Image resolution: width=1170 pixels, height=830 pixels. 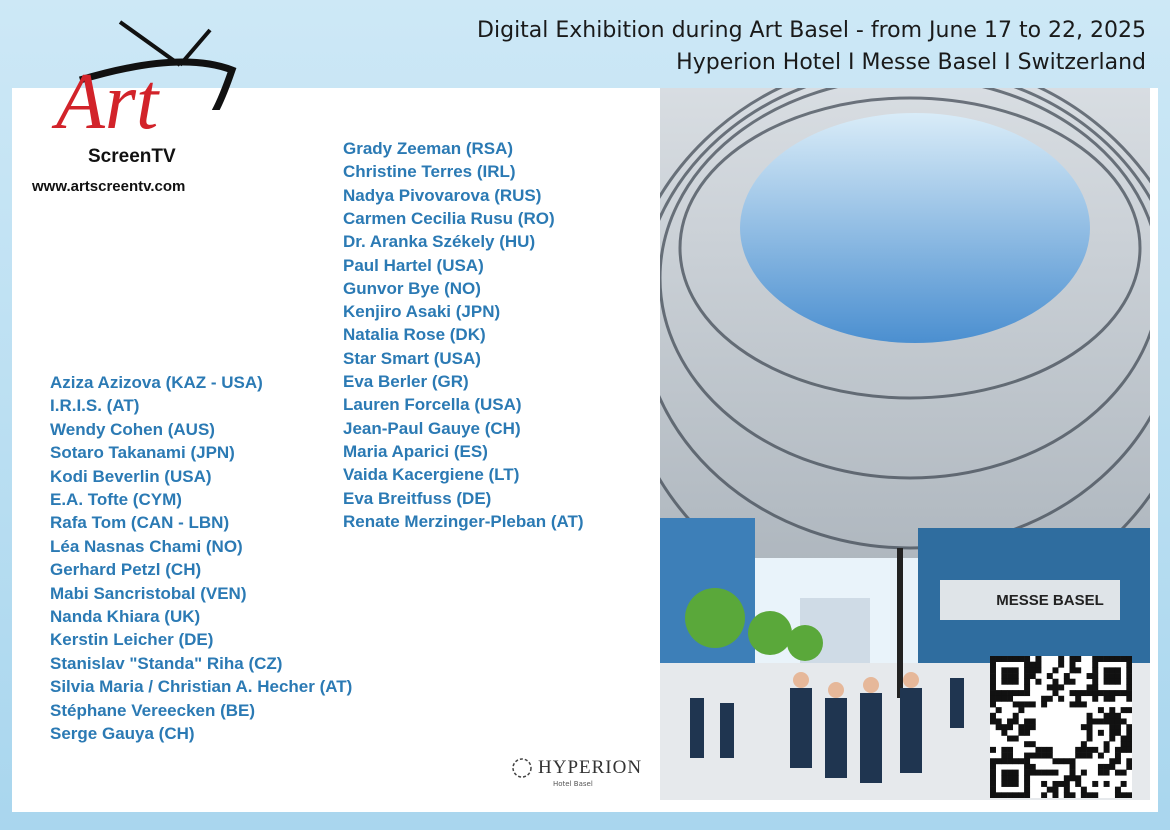 I want to click on artist-name: Aziza Azizova (KAZ - USA), so click(x=156, y=382).